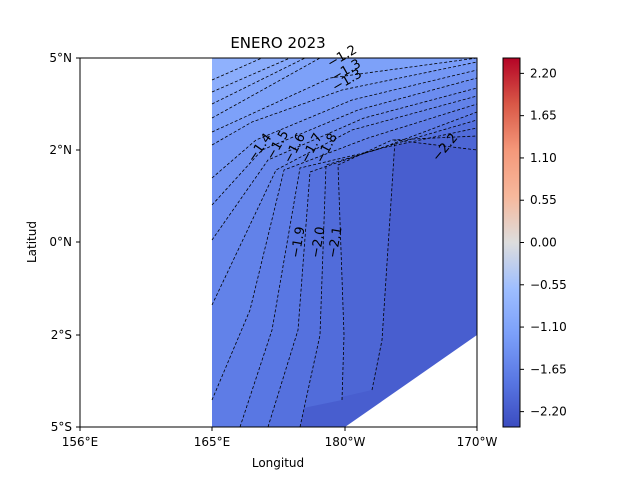  Describe the element at coordinates (548, 369) in the screenshot. I see `colorbar-tick-label: −1.65` at that location.